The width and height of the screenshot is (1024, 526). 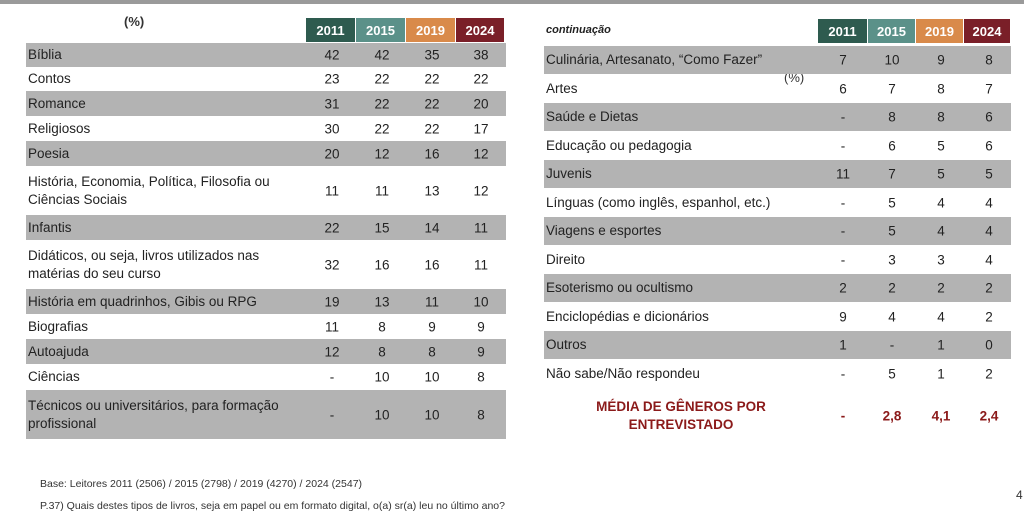 I want to click on table-row: Educação ou pedagogia - 6 5 6, so click(x=777, y=145).